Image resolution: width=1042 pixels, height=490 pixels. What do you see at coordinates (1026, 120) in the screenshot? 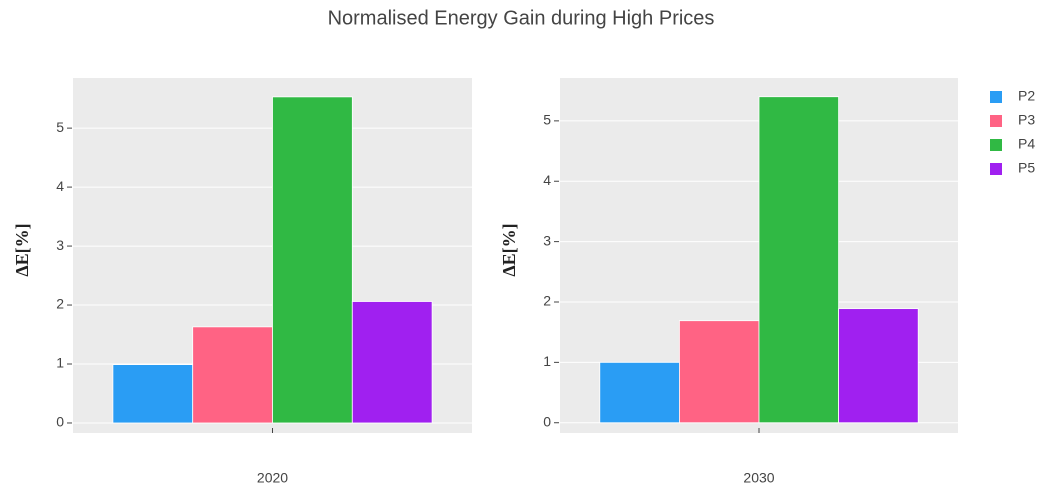
I see `legend-label: P3` at bounding box center [1026, 120].